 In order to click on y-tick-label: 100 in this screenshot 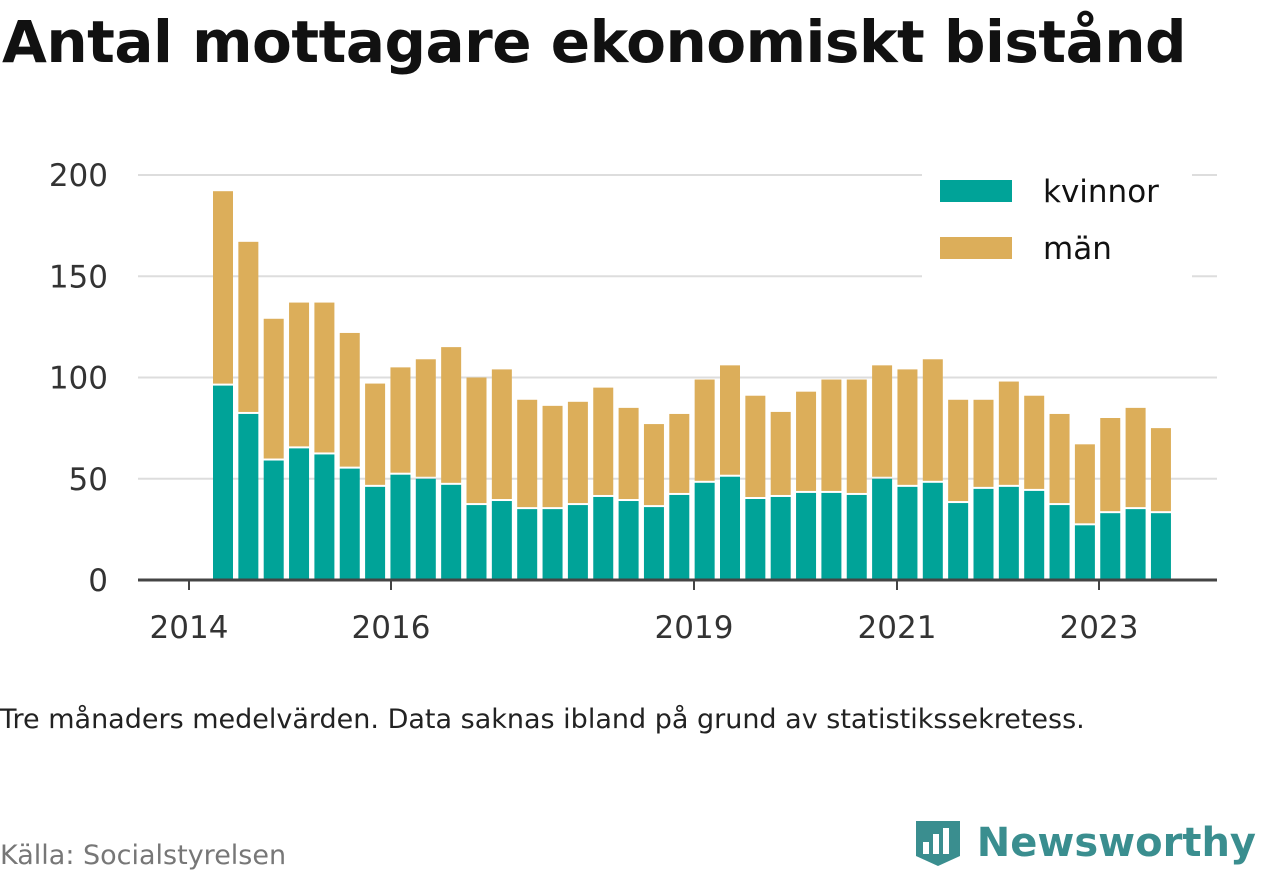, I will do `click(78, 379)`.